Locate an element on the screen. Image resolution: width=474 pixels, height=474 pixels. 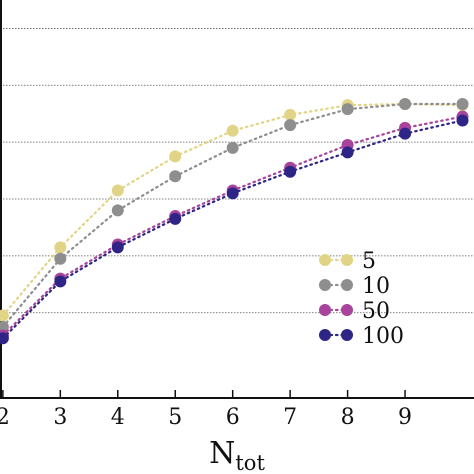
x-axis-title-main: N is located at coordinates (222, 453).